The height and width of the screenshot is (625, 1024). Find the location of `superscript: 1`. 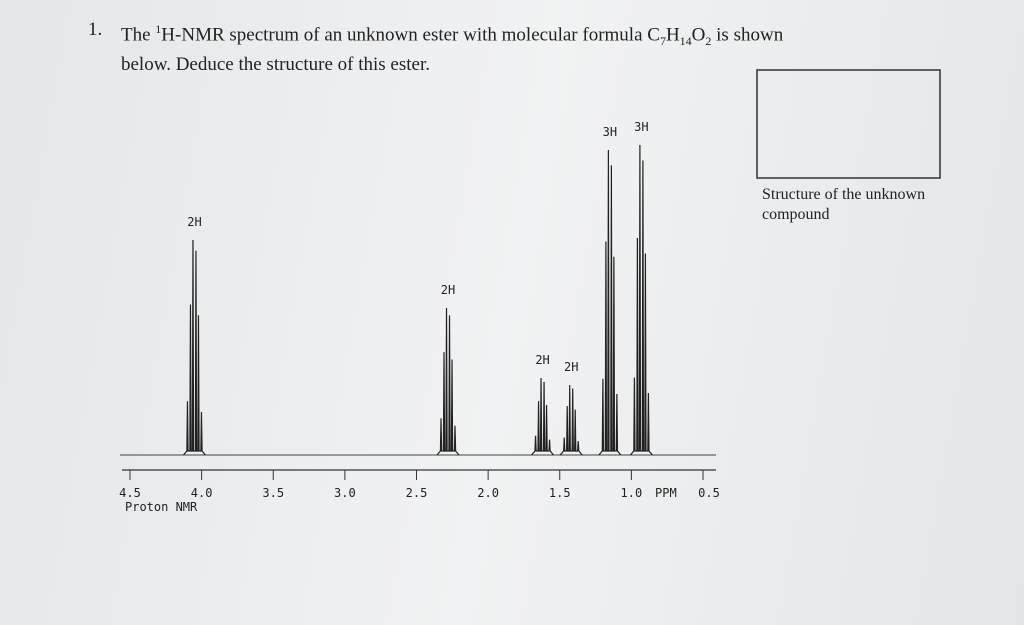

superscript: 1 is located at coordinates (158, 29).